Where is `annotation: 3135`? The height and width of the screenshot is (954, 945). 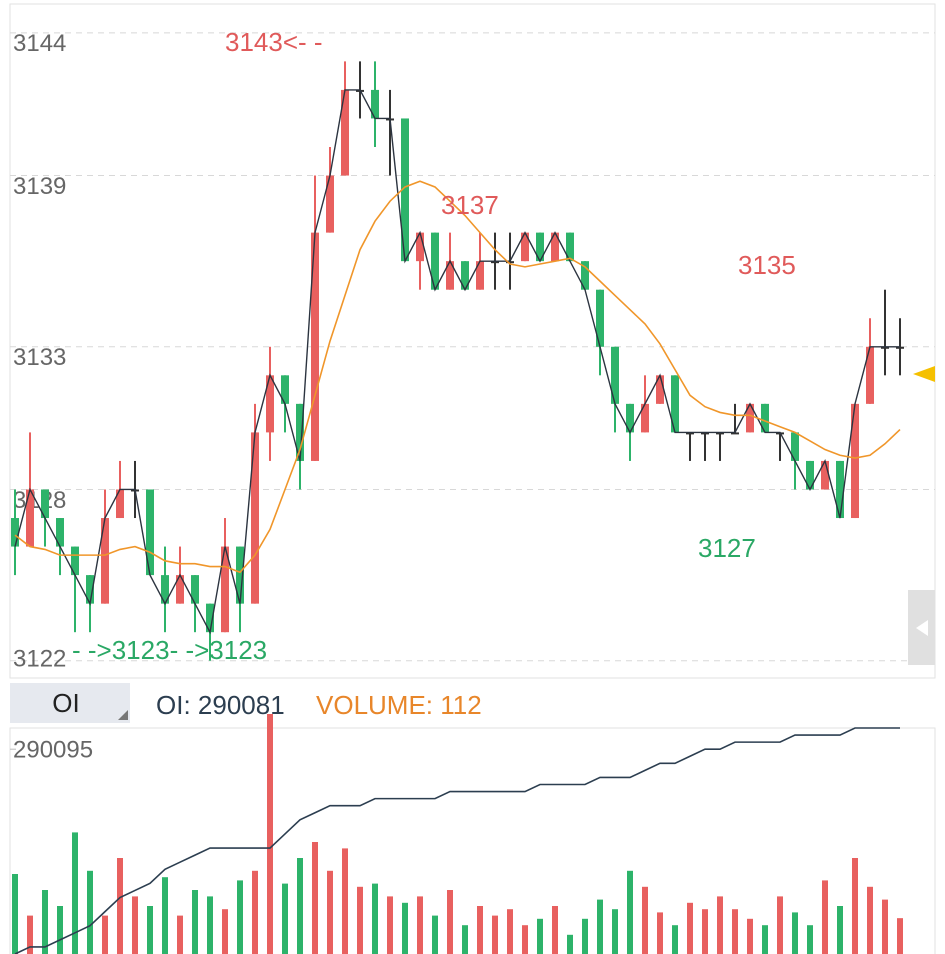 annotation: 3135 is located at coordinates (767, 265).